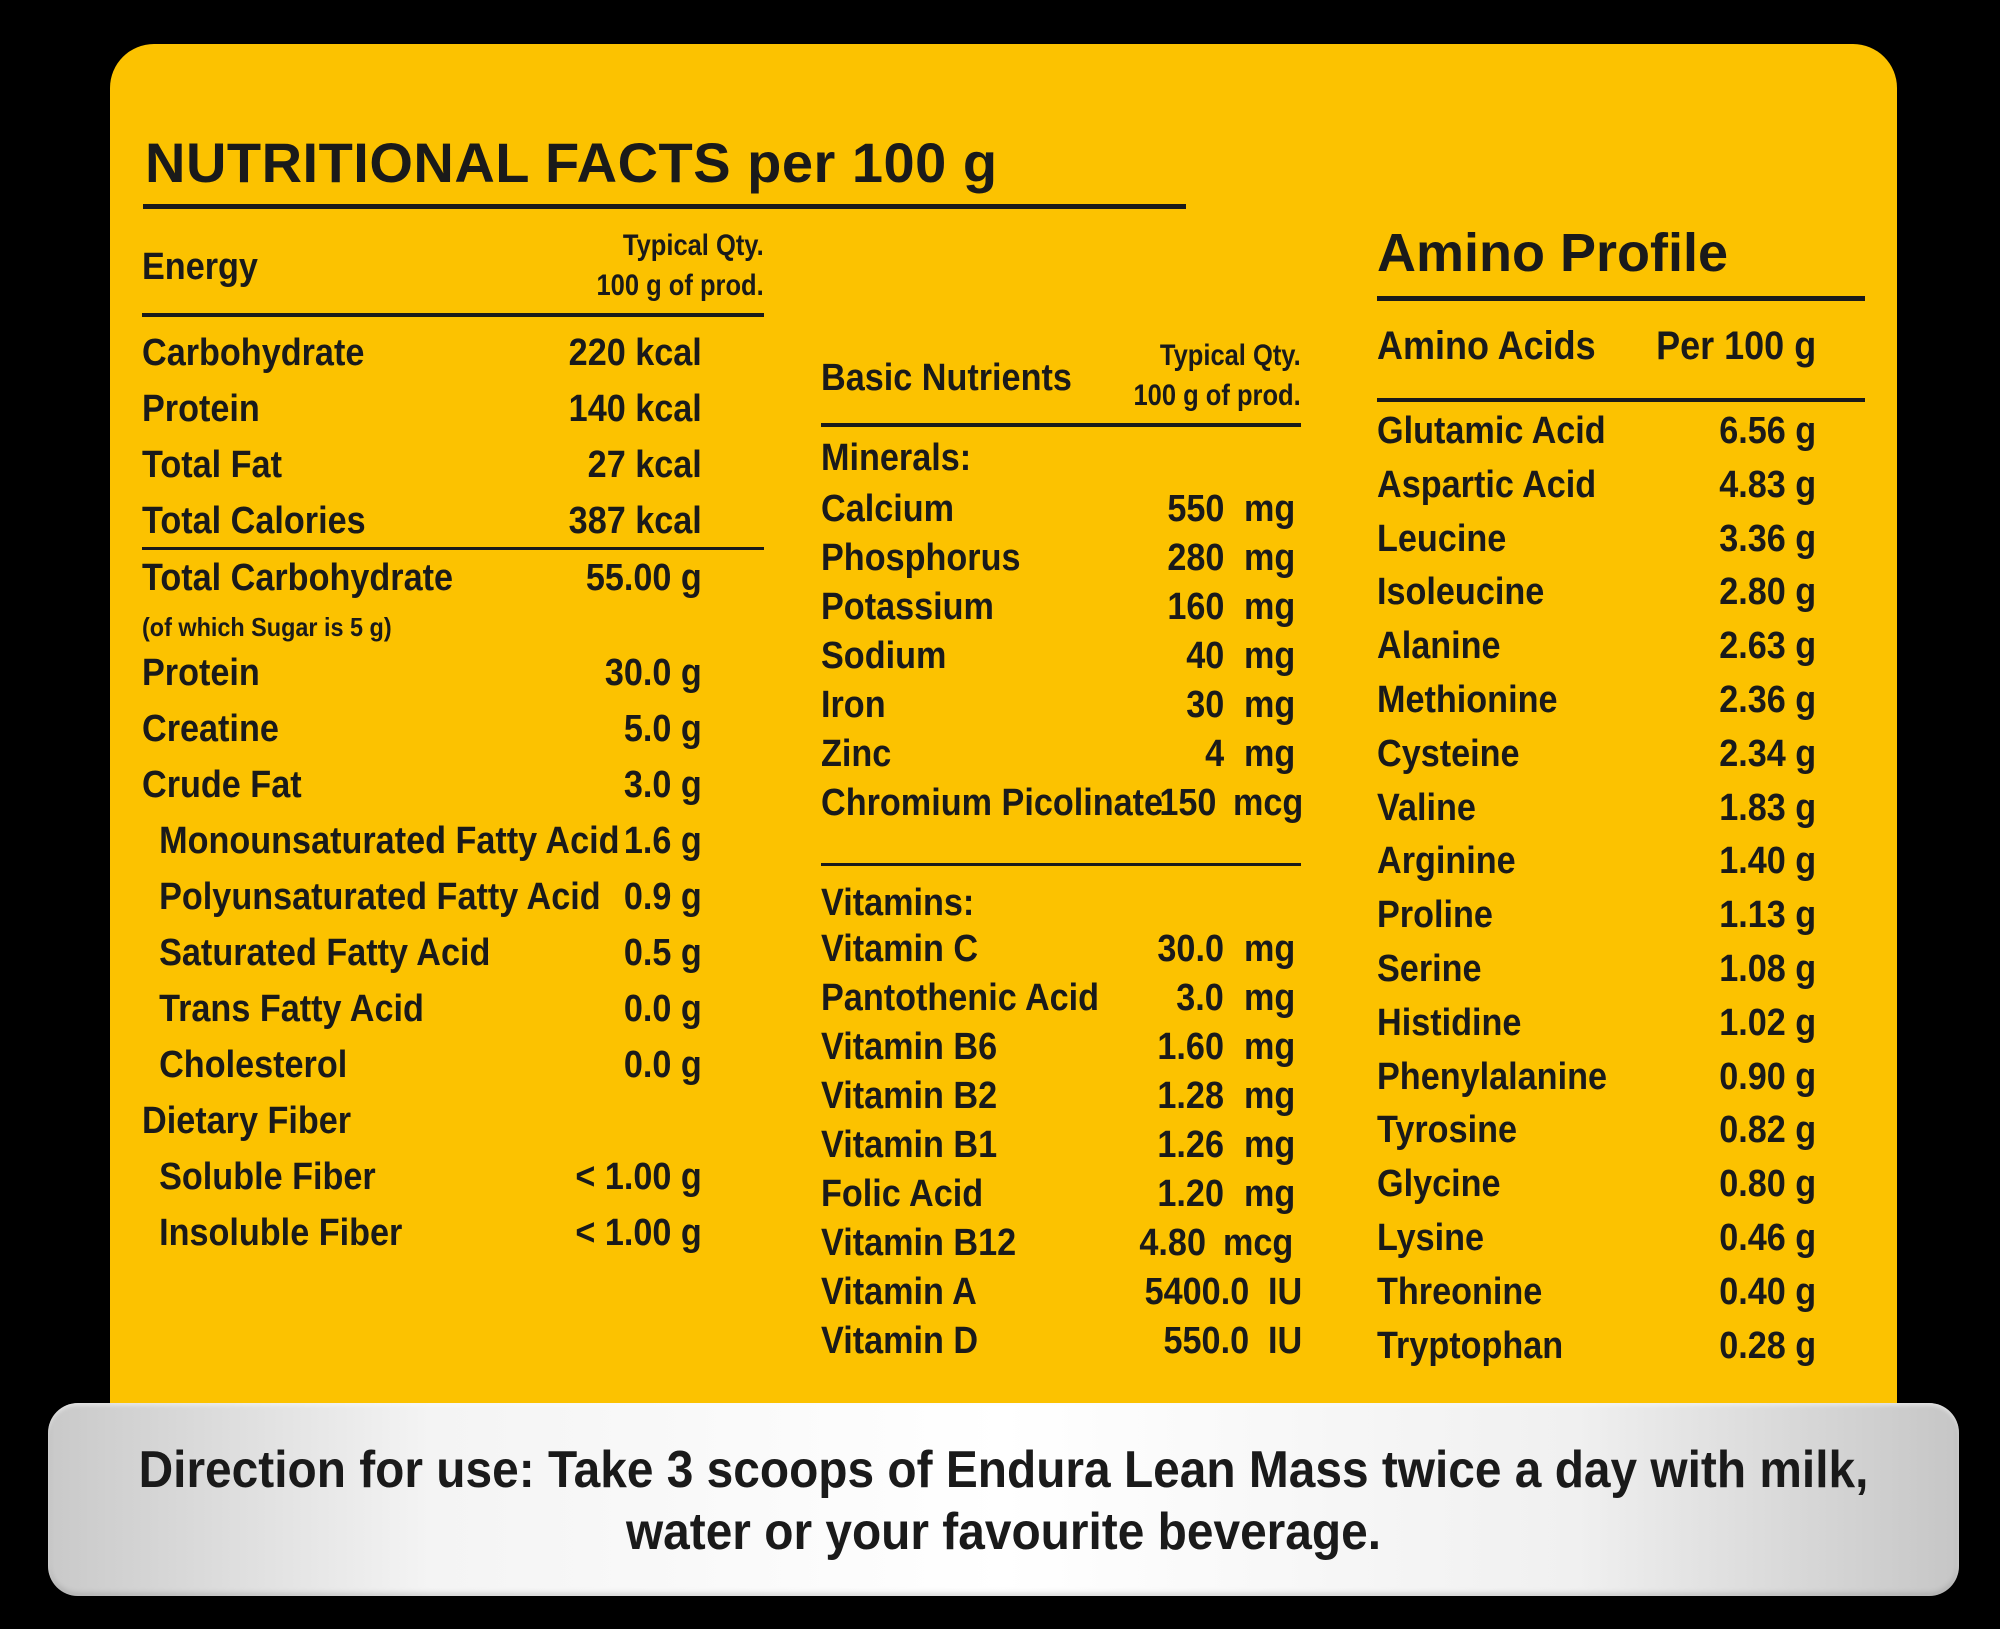  I want to click on per-100g-label: Per 100 g, so click(1736, 346).